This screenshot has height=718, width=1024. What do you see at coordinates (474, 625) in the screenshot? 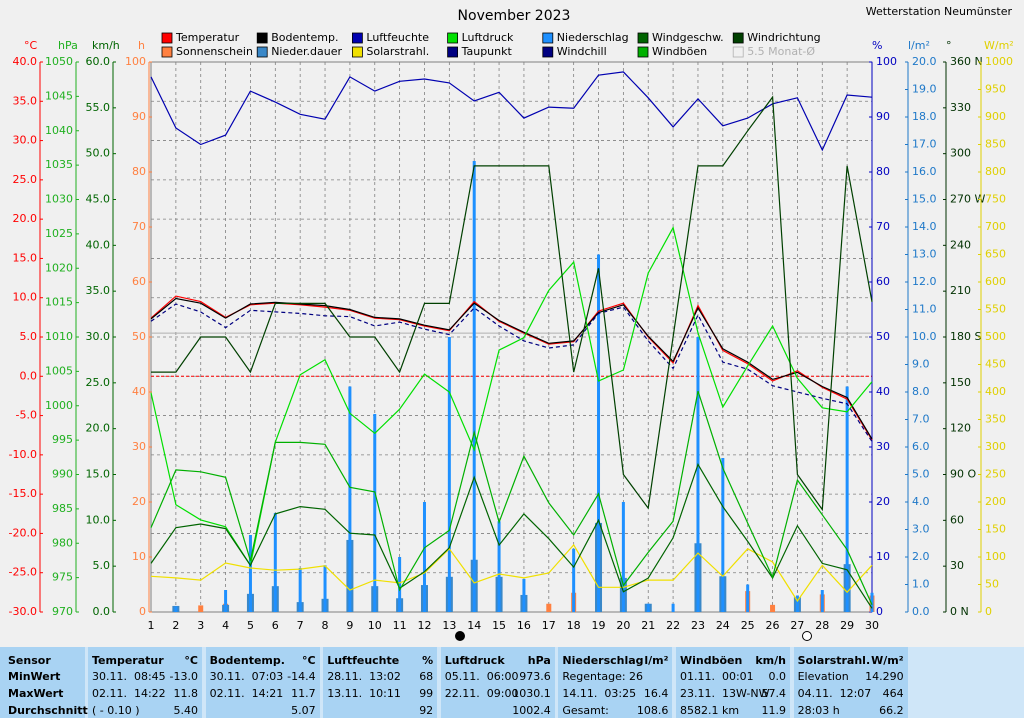
I see `x-tick-label: 14` at bounding box center [474, 625].